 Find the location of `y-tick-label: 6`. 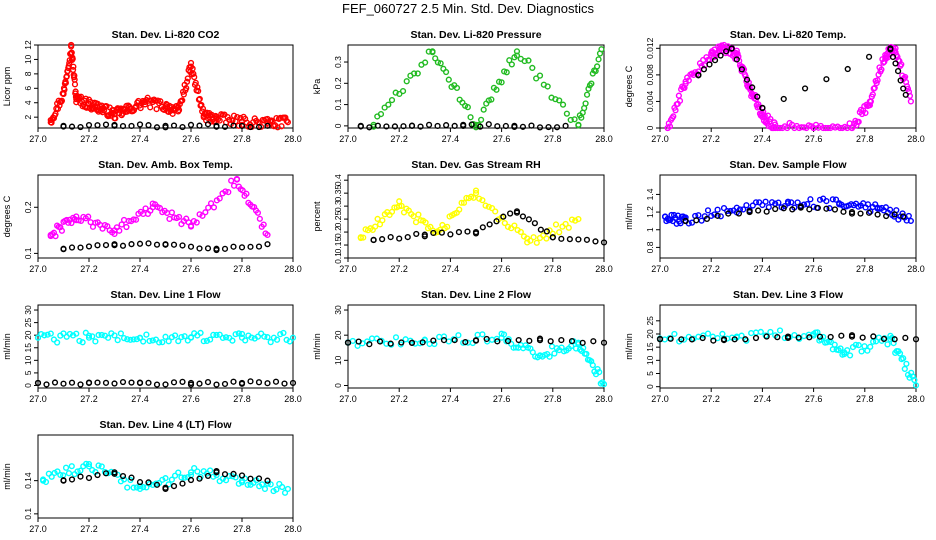

y-tick-label: 6 is located at coordinates (28, 88).